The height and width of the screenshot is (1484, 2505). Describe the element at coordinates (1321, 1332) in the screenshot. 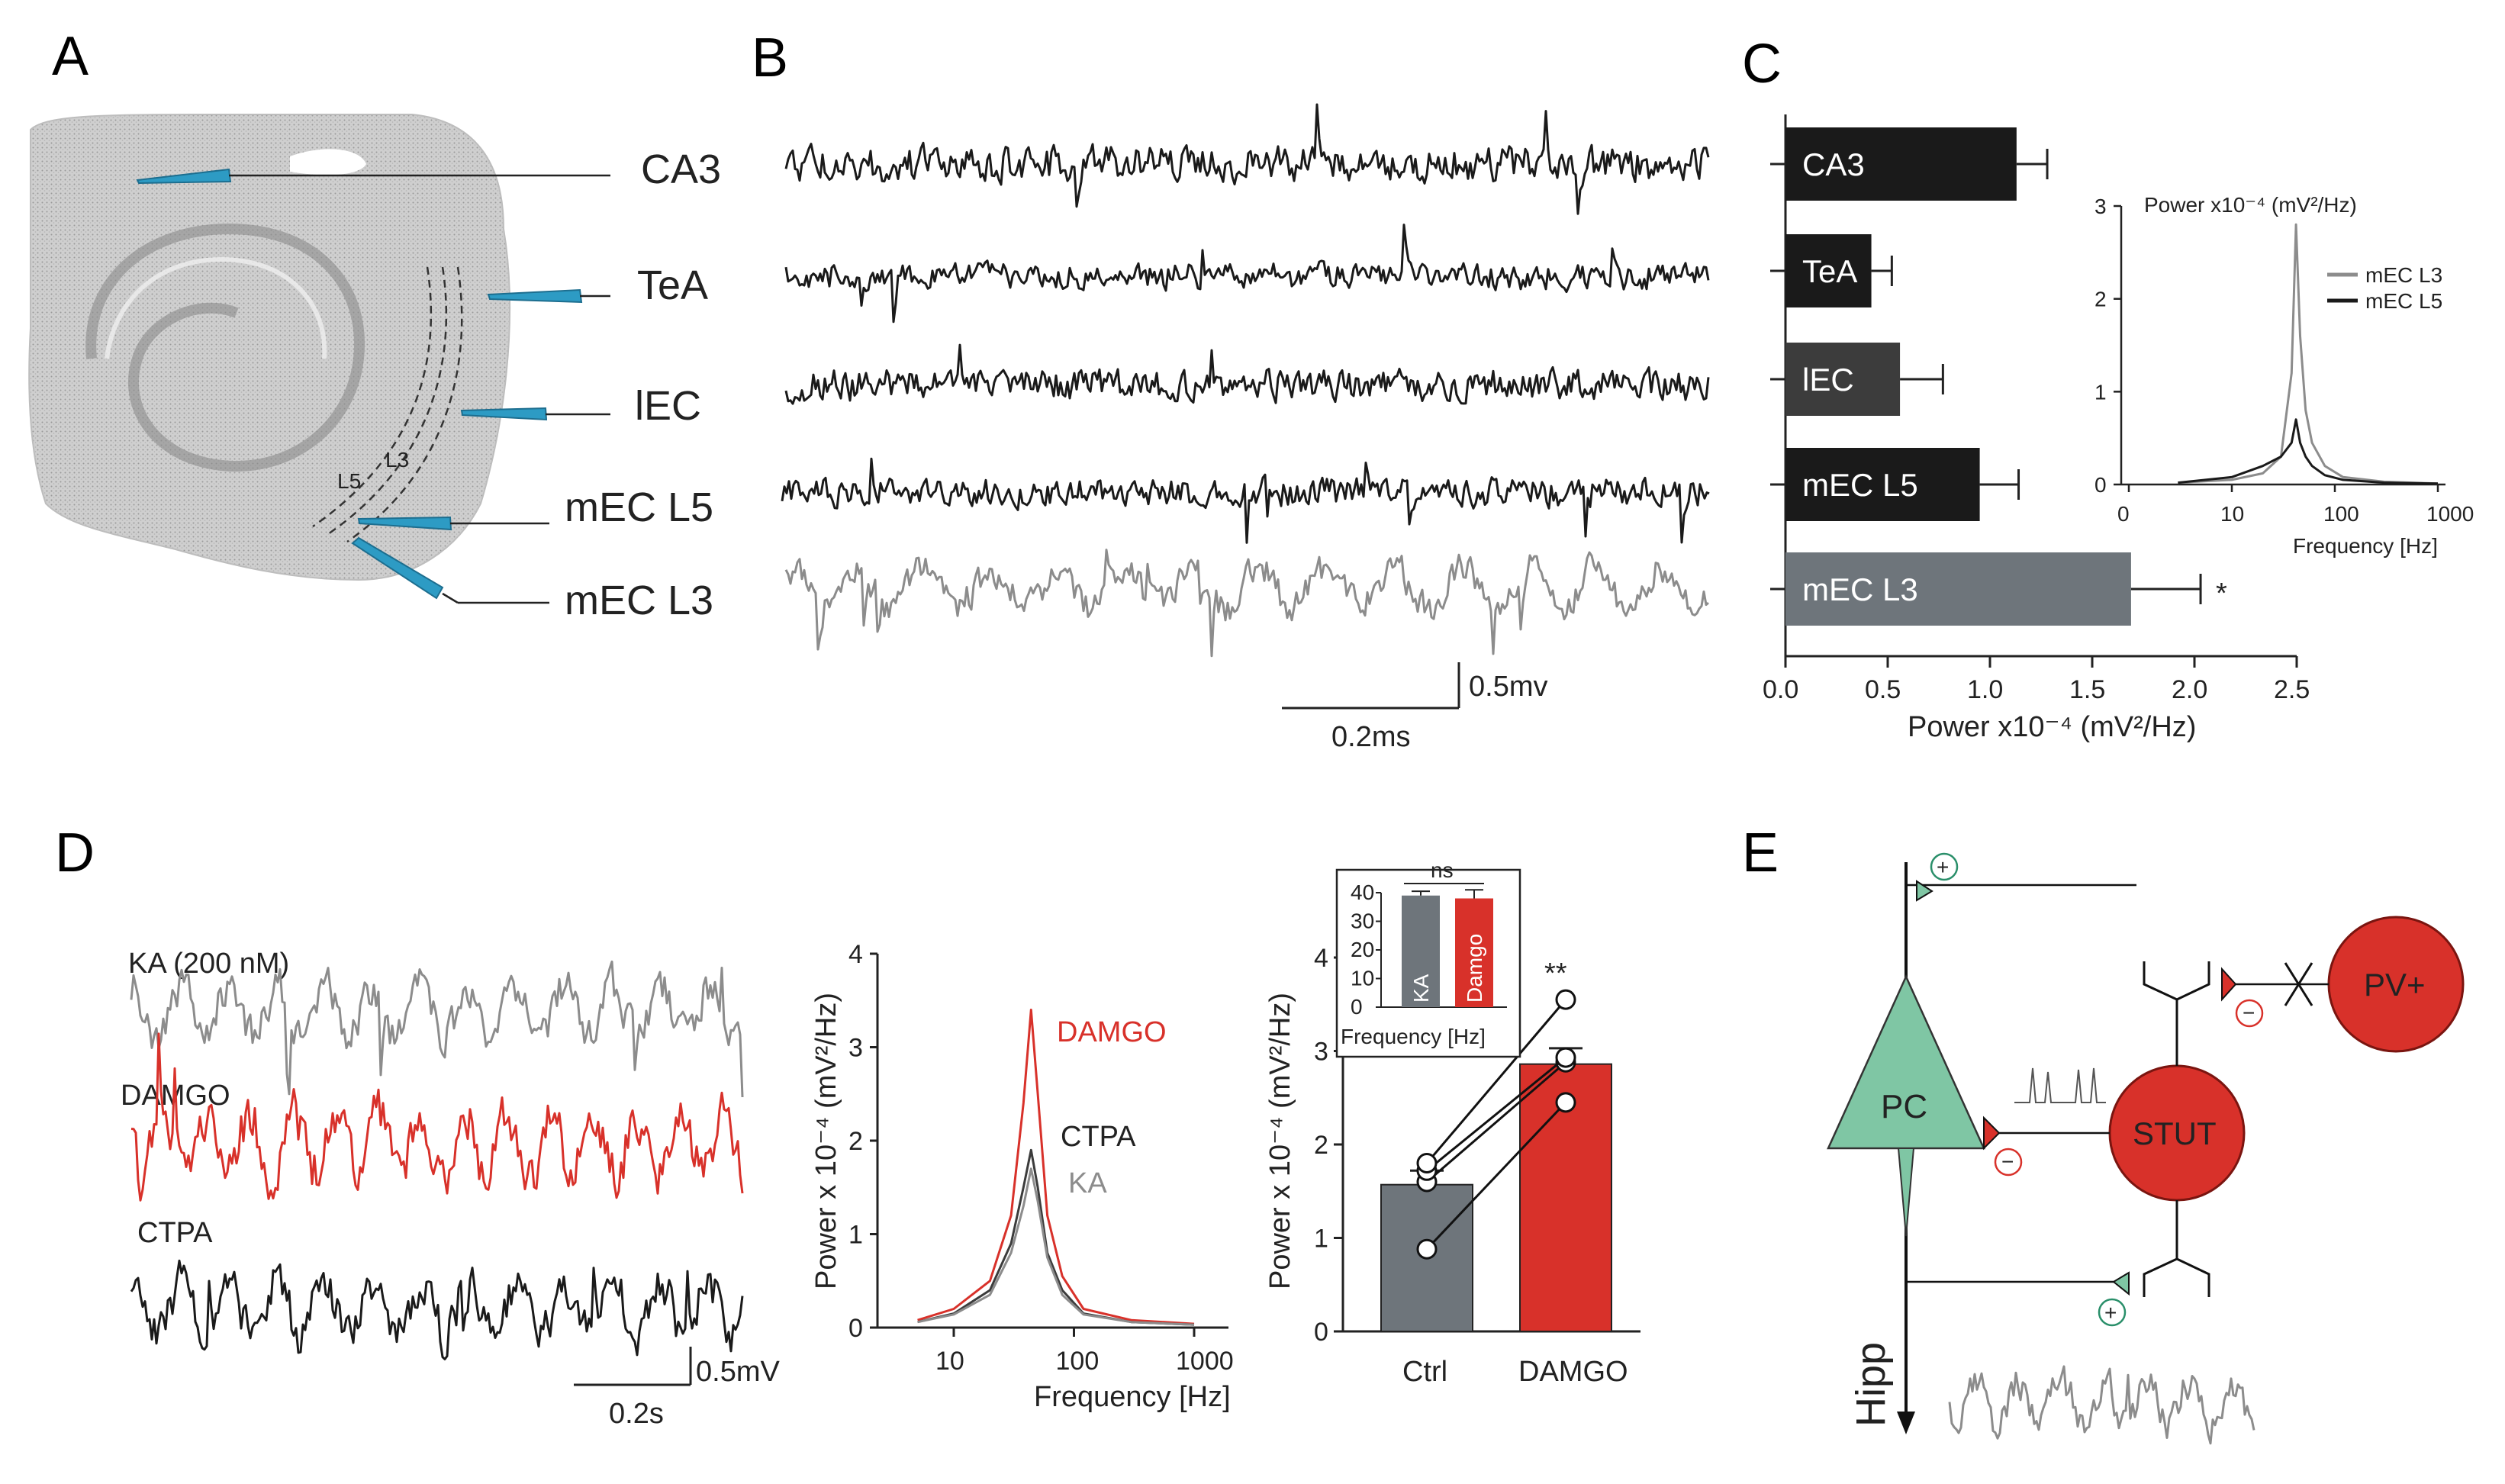

I see `db-ytick-label-0: 0` at that location.